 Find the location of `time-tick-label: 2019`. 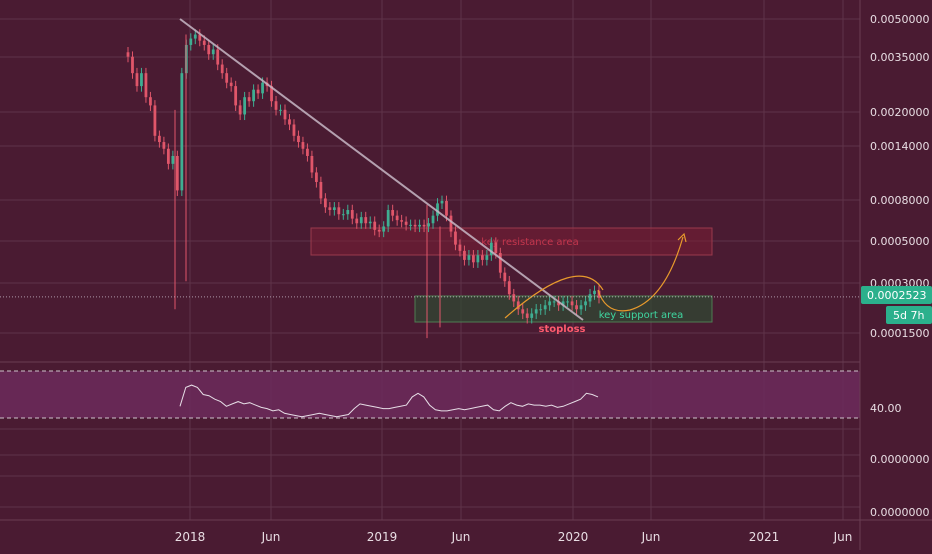

time-tick-label: 2019 is located at coordinates (382, 537).